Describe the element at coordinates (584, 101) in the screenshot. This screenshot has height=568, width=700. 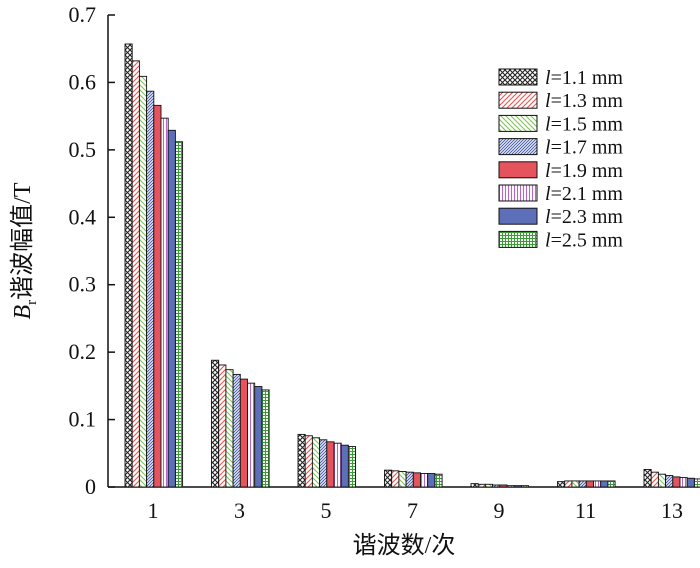
I see `legend-label: l=1.3 mm` at that location.